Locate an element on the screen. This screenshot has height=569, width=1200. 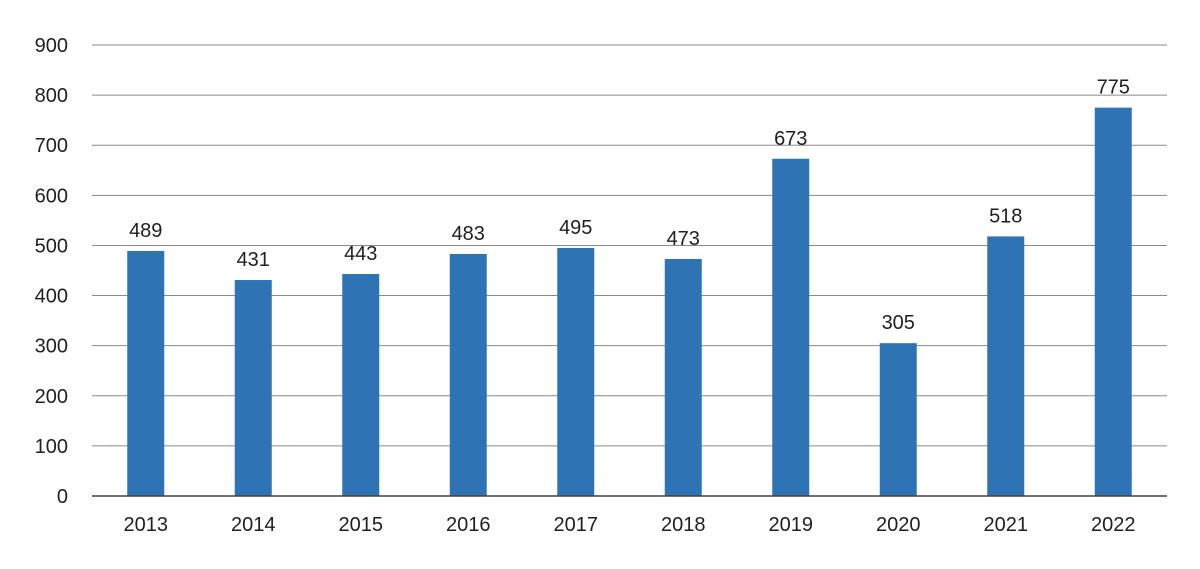
y-axis-tick-label: 0 is located at coordinates (62, 497).